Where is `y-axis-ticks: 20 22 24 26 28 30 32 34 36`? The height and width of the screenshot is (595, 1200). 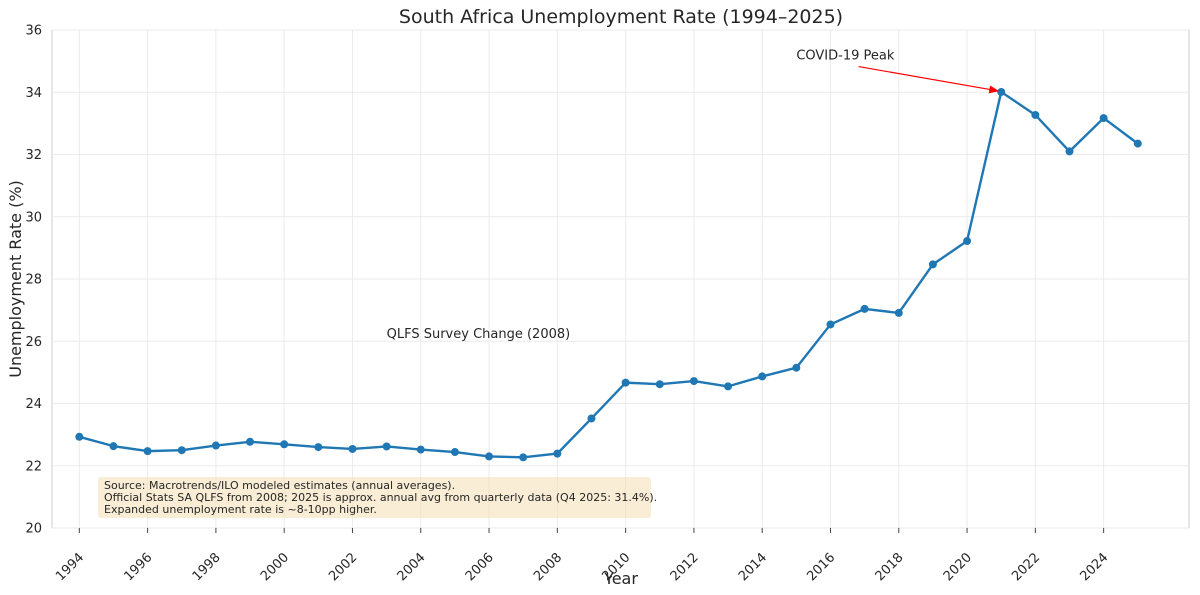
y-axis-ticks: 20 22 24 26 28 30 32 34 36 is located at coordinates (33, 280).